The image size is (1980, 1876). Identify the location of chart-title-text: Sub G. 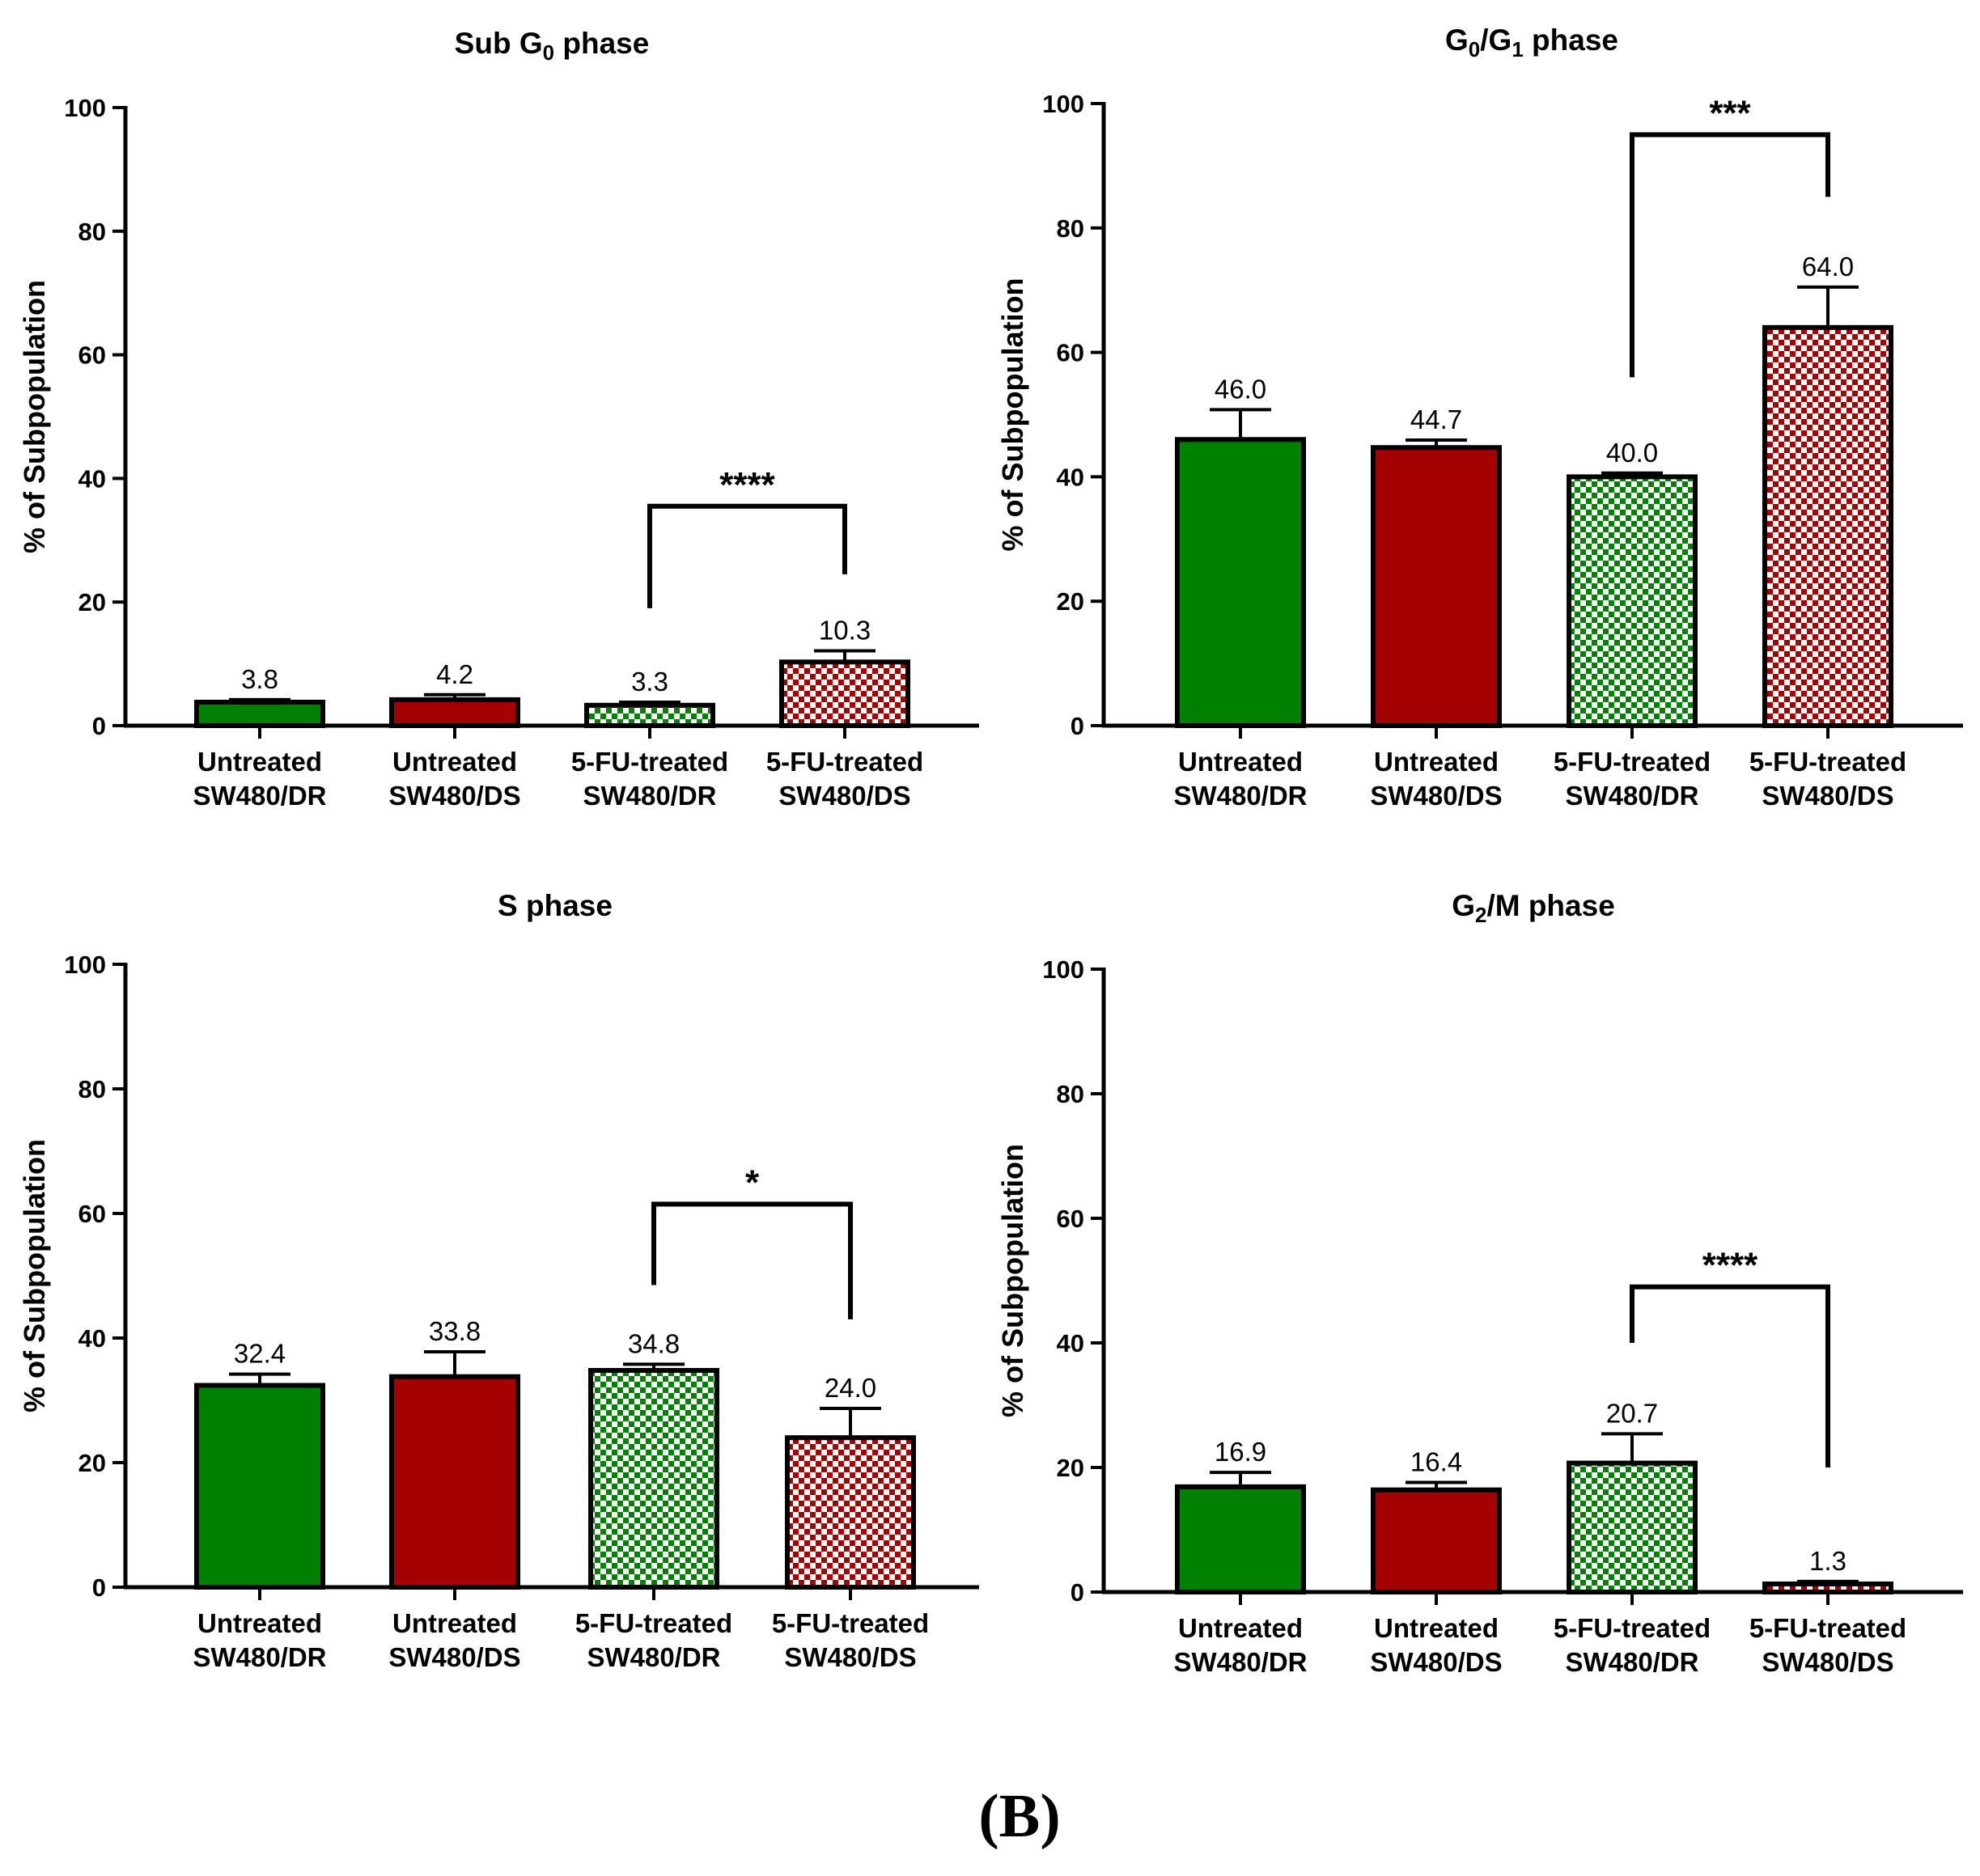
(499, 43).